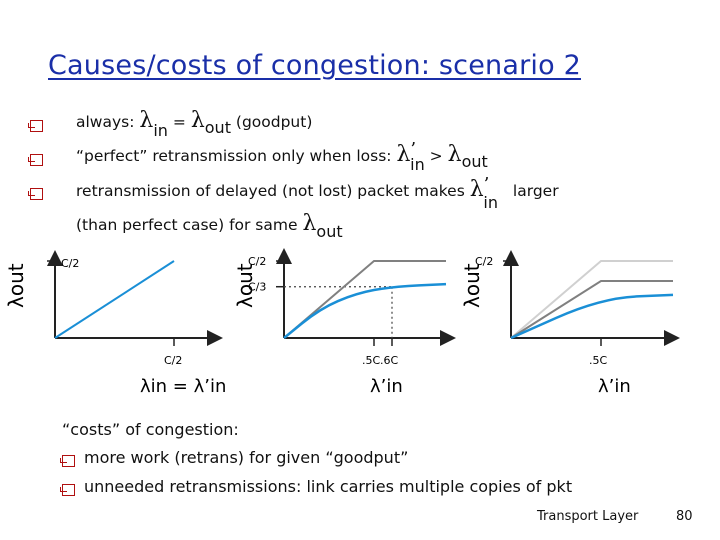  Describe the element at coordinates (314, 65) in the screenshot. I see `slide-title: Causes/costs of congestion: scenario 2` at that location.